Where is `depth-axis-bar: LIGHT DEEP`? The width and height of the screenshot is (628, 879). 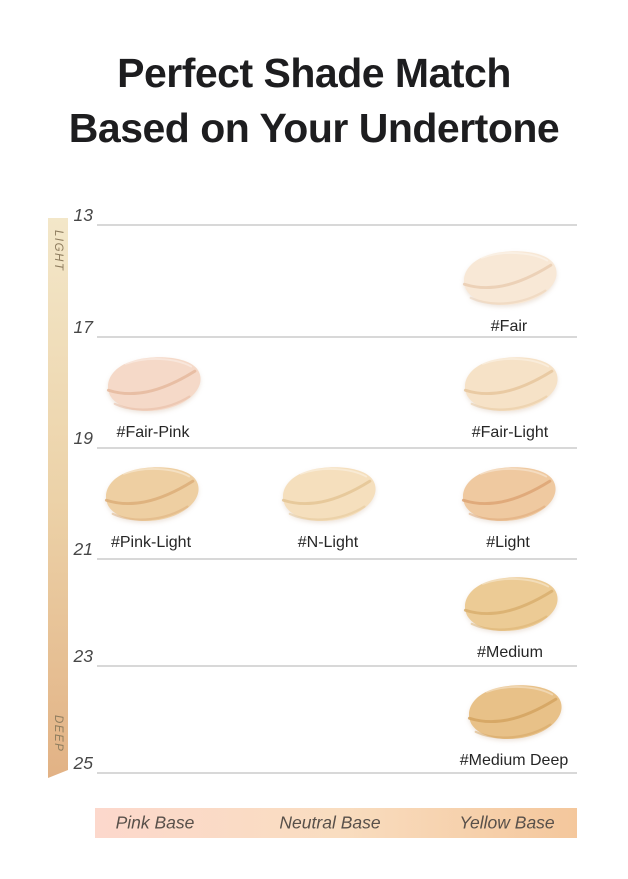 depth-axis-bar: LIGHT DEEP is located at coordinates (58, 498).